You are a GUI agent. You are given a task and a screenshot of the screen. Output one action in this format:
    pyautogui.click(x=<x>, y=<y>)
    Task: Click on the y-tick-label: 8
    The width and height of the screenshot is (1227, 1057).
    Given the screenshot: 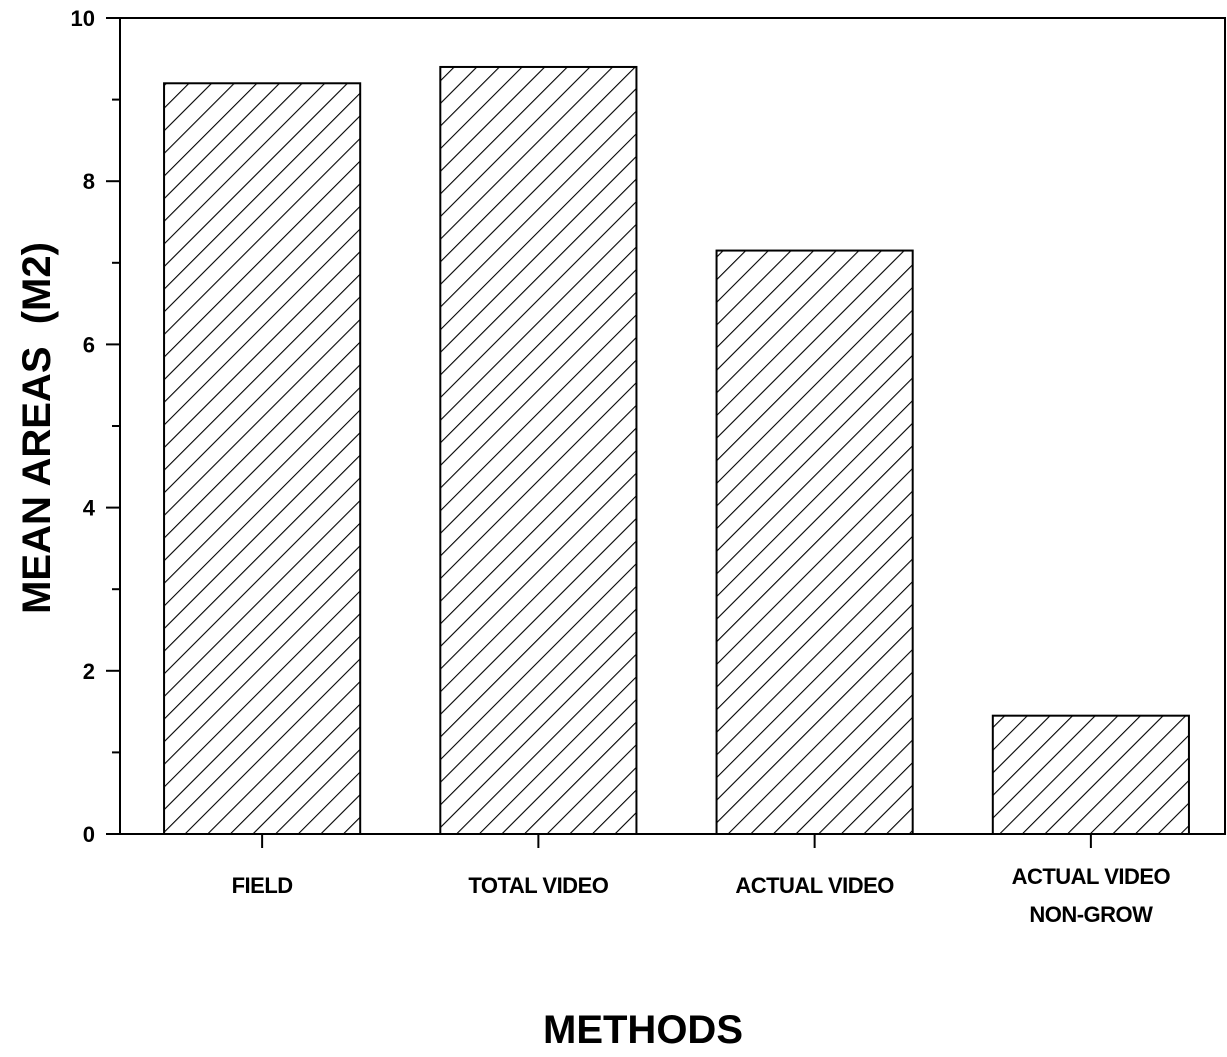 What is the action you would take?
    pyautogui.click(x=89, y=181)
    